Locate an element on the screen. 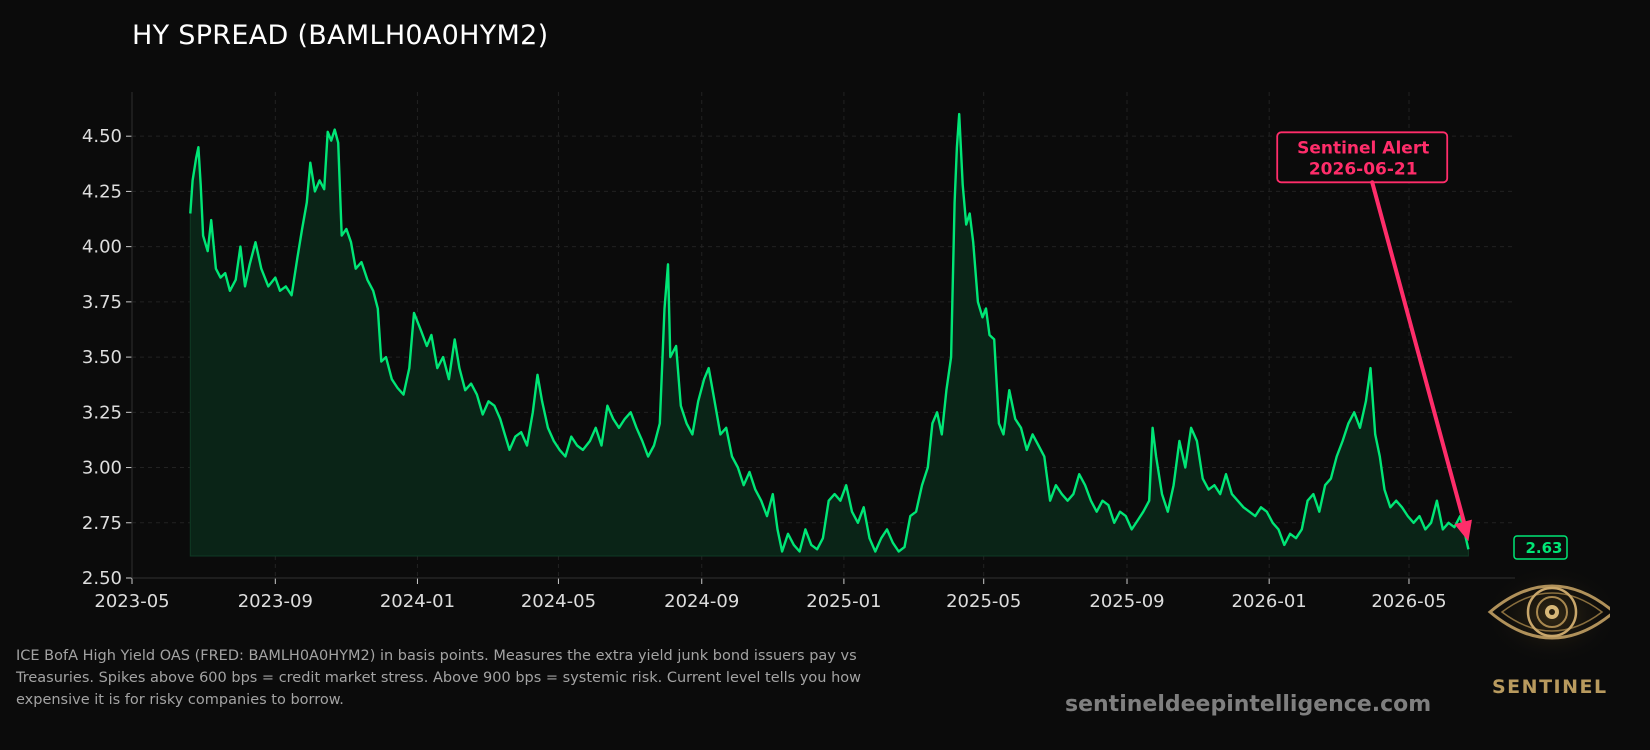 The height and width of the screenshot is (750, 1650). x-tick-label: 2024-01 is located at coordinates (417, 601).